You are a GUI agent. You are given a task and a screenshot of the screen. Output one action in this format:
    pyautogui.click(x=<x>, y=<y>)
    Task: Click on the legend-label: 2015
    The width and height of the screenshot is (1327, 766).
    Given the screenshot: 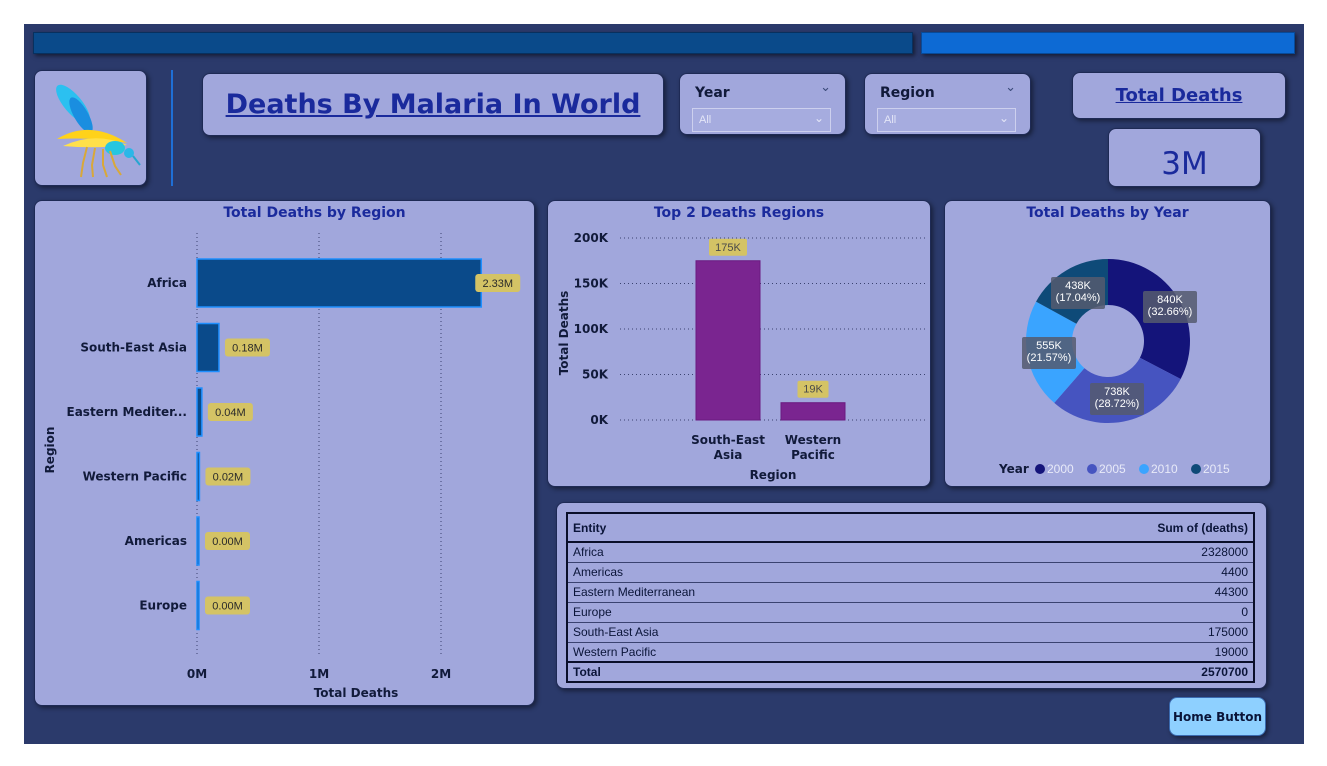 What is the action you would take?
    pyautogui.click(x=1216, y=469)
    